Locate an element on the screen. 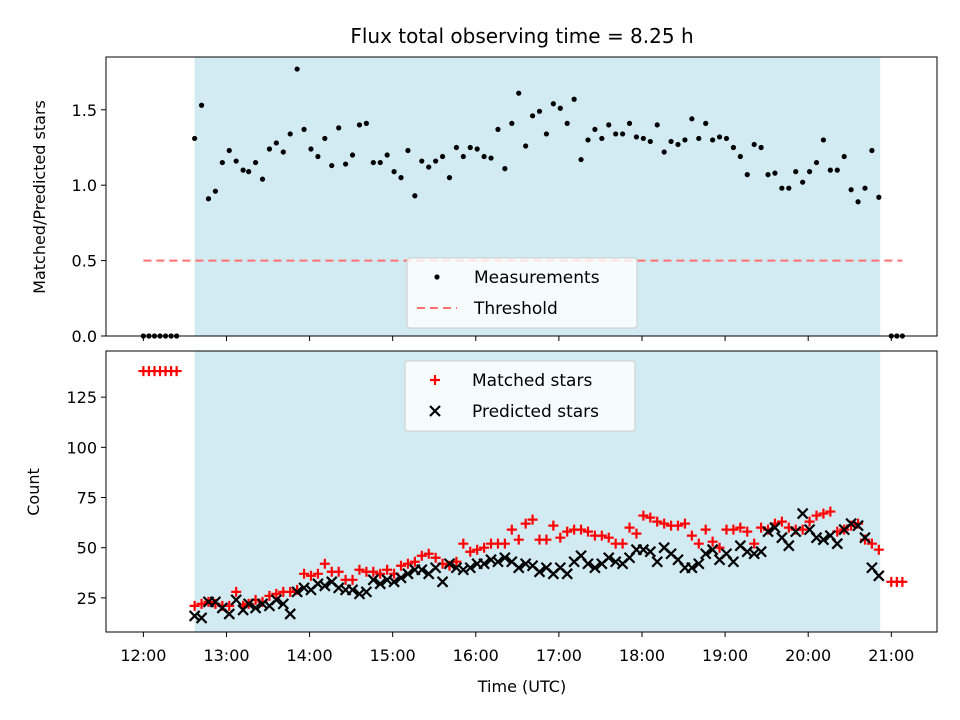 Image resolution: width=960 pixels, height=720 pixels. legend: Matched stars Predicted stars is located at coordinates (520, 396).